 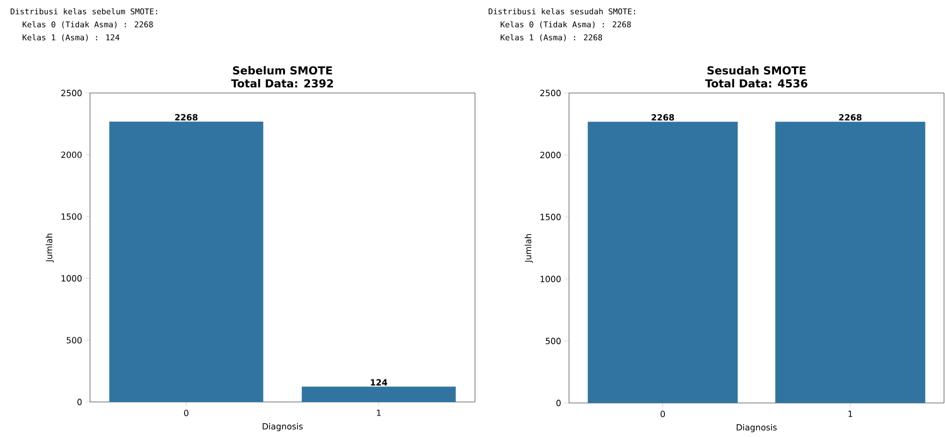 I want to click on chart-title: Sebelum SMOTE, so click(x=282, y=70).